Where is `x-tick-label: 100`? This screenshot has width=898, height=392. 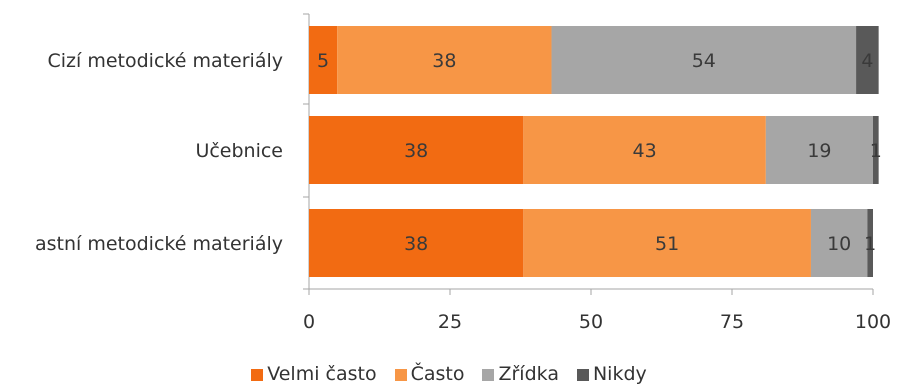 x-tick-label: 100 is located at coordinates (873, 322).